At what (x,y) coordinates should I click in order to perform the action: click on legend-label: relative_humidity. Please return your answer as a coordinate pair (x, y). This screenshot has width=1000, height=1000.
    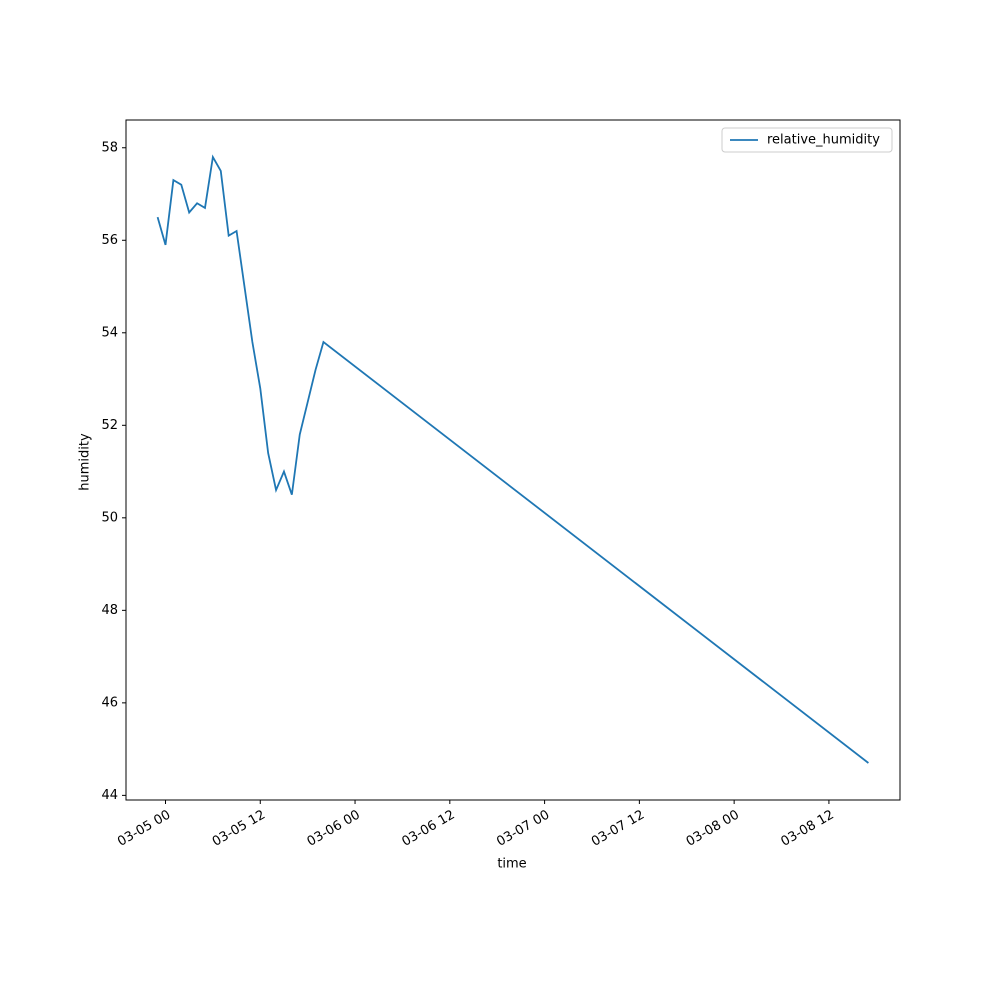
    Looking at the image, I should click on (823, 140).